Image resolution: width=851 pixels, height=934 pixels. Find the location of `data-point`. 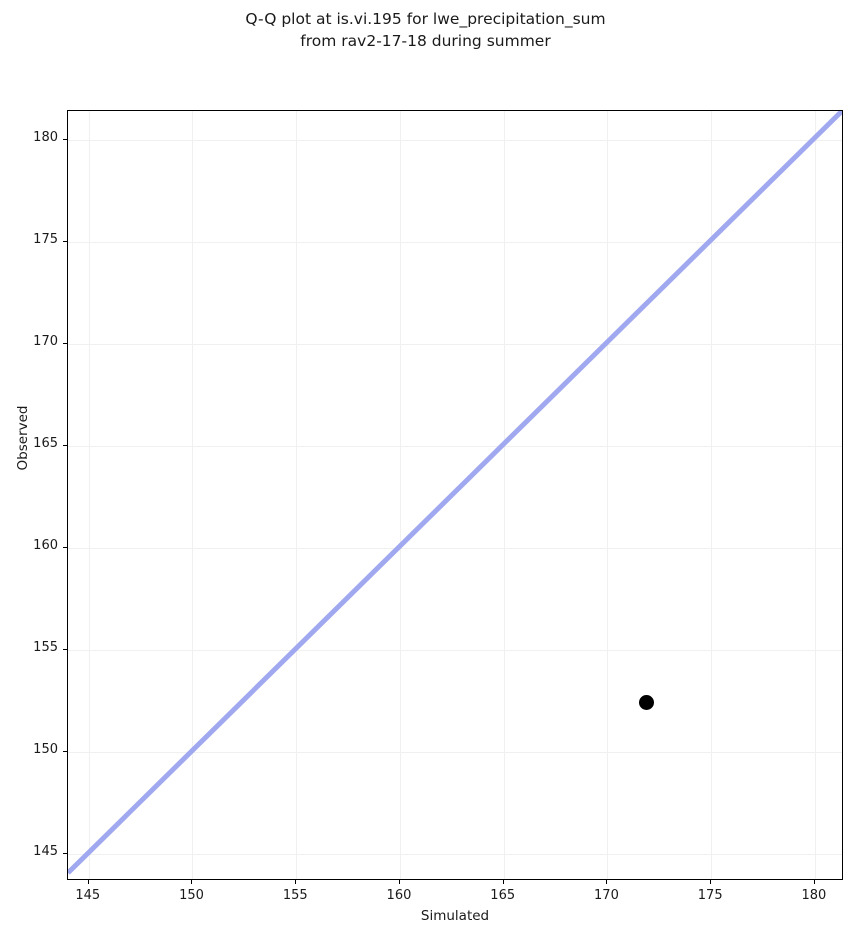

data-point is located at coordinates (647, 702).